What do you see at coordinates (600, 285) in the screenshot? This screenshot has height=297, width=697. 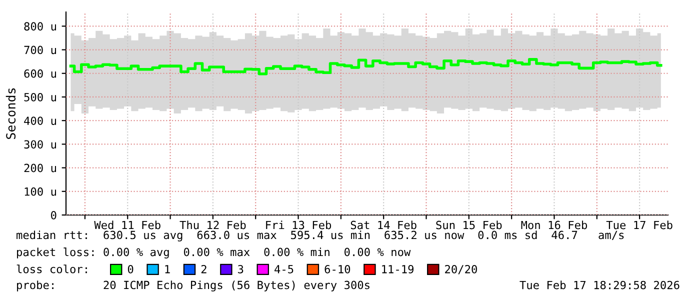 I see `text: Tue Feb 17 18:29:58 2026` at bounding box center [600, 285].